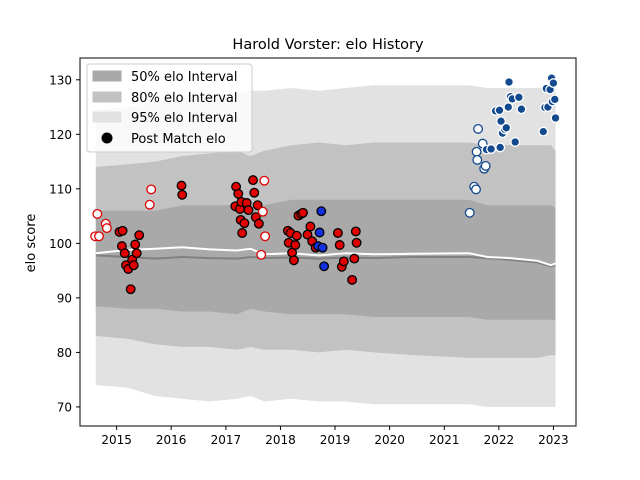  I want to click on y-tick-label: 100, so click(60, 244).